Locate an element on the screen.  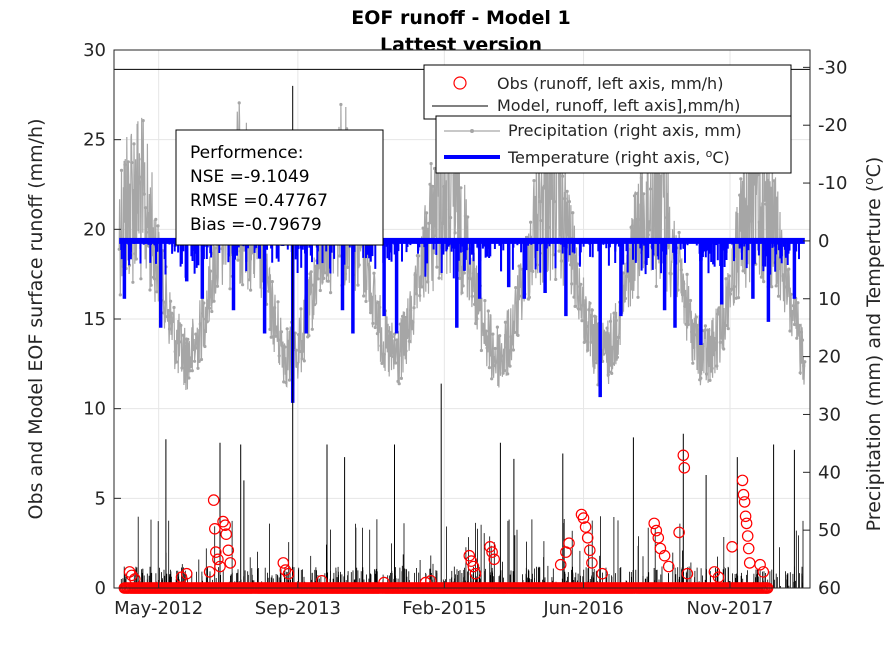
y-axis-left-label: Obs and Model EOF surface runoff (mm/h) is located at coordinates (36, 319).